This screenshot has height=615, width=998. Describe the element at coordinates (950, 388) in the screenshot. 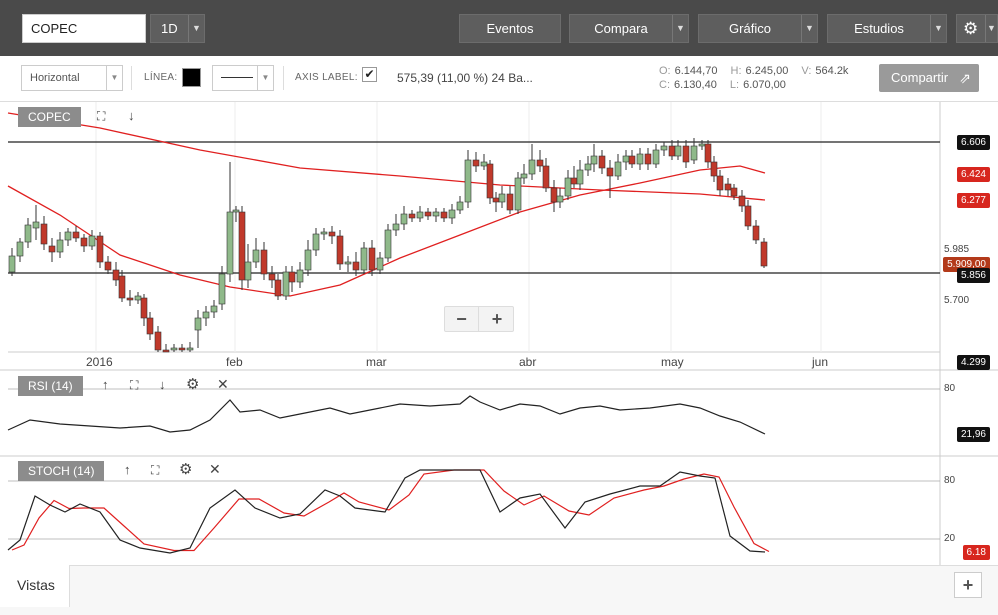

I see `rsi-level-label: 80` at that location.